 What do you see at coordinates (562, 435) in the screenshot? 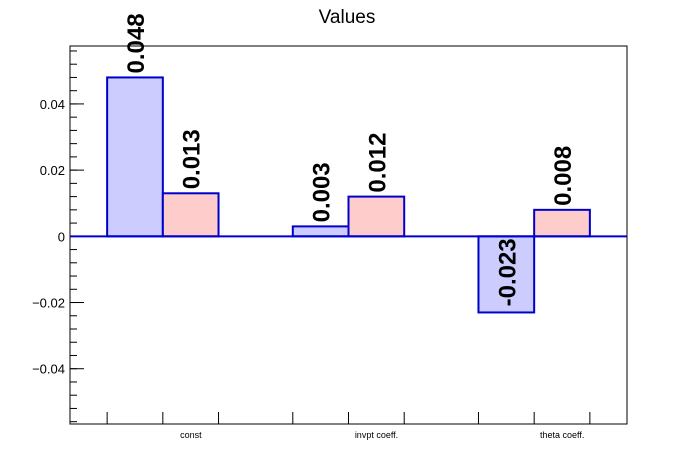
I see `x-tick-label: theta coeff.` at bounding box center [562, 435].